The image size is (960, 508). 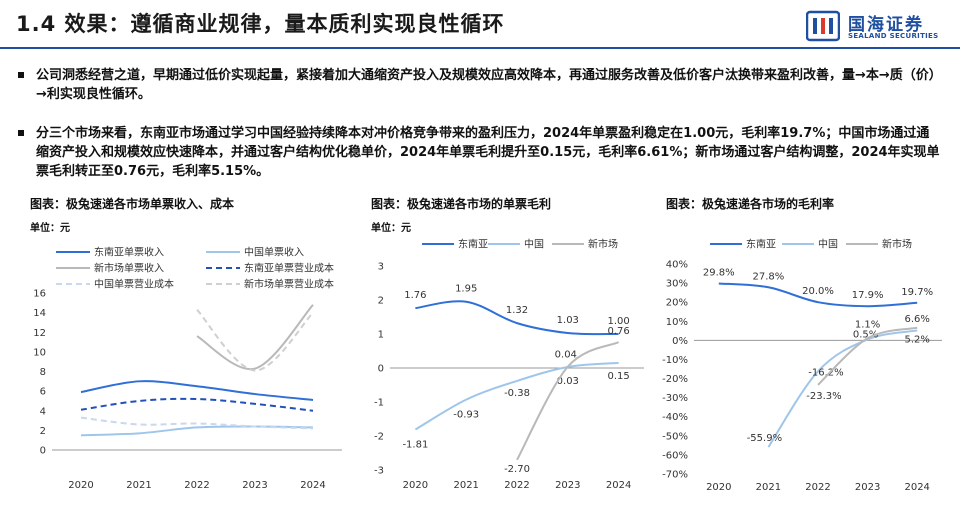 What do you see at coordinates (916, 339) in the screenshot?
I see `data-label: 5.2%` at bounding box center [916, 339].